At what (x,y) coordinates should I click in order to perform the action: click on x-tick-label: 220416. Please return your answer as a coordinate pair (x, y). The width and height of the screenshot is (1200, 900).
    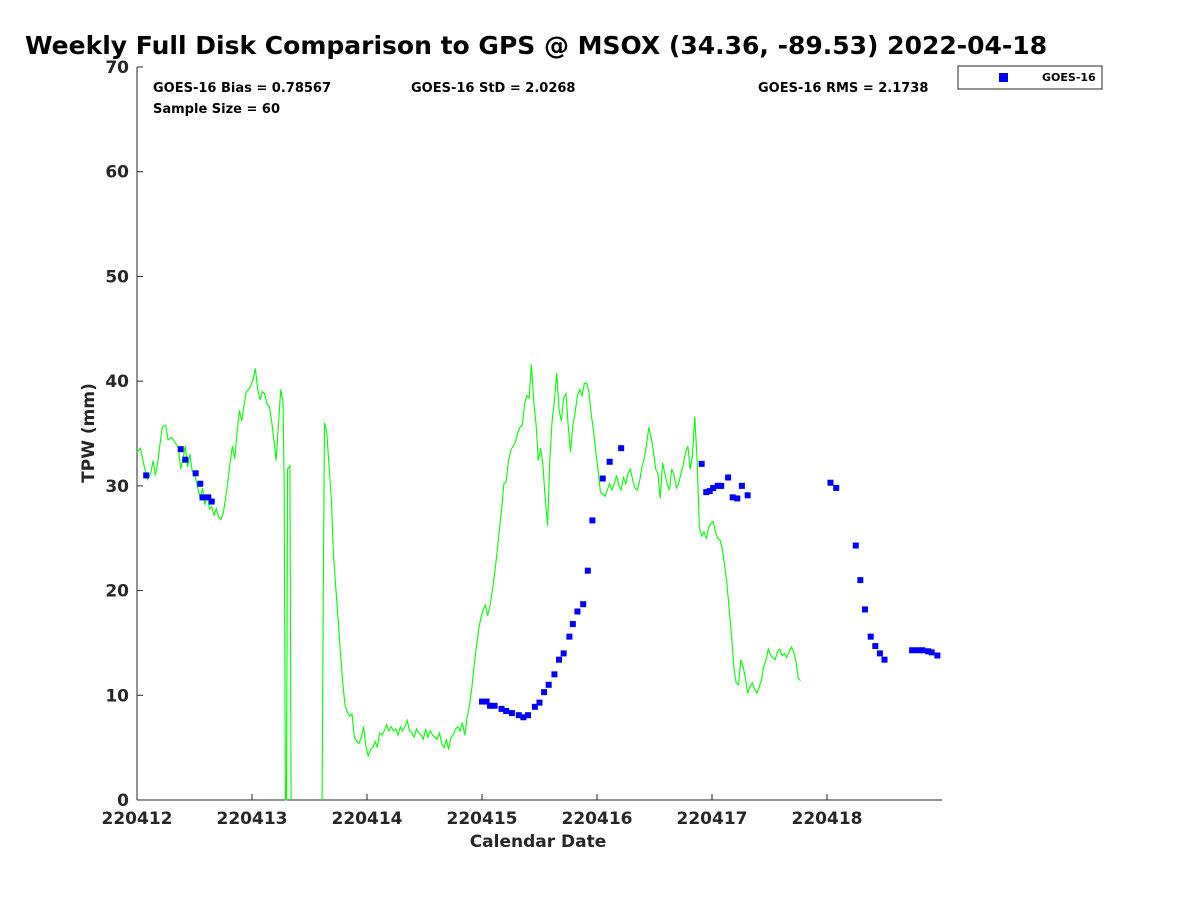
    Looking at the image, I should click on (597, 819).